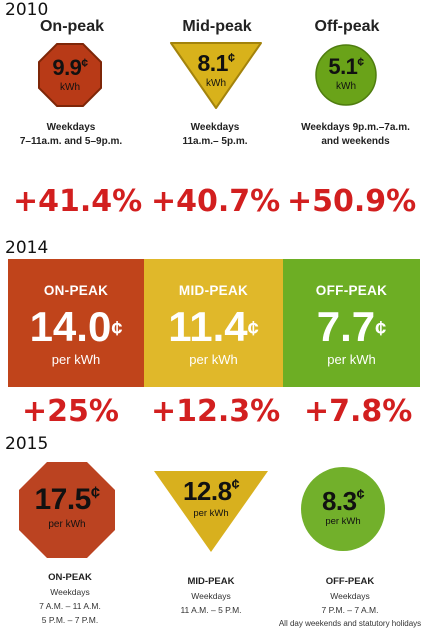  I want to click on mid-peak-block-2014: MID-PEAK 11.4¢ per kWh, so click(213, 323).